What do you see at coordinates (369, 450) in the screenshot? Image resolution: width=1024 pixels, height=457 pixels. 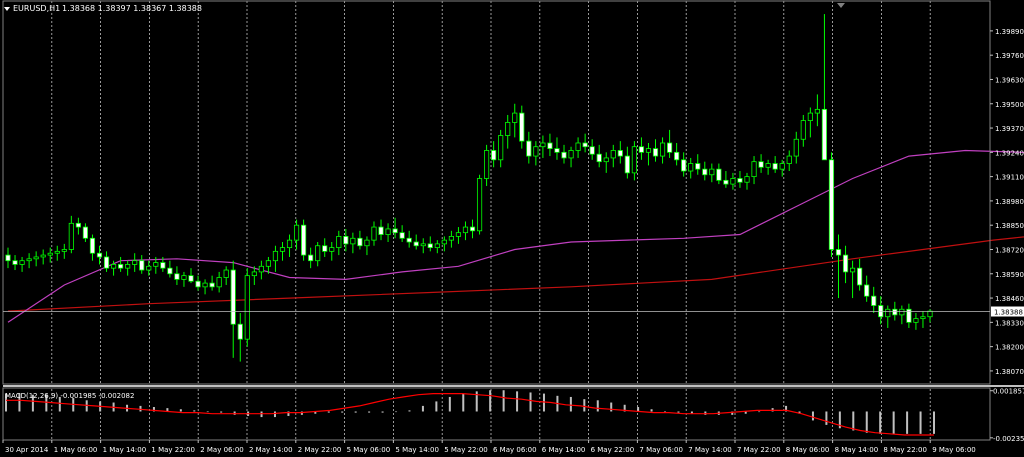 I see `x-tick-label: 5 May 06:00` at bounding box center [369, 450].